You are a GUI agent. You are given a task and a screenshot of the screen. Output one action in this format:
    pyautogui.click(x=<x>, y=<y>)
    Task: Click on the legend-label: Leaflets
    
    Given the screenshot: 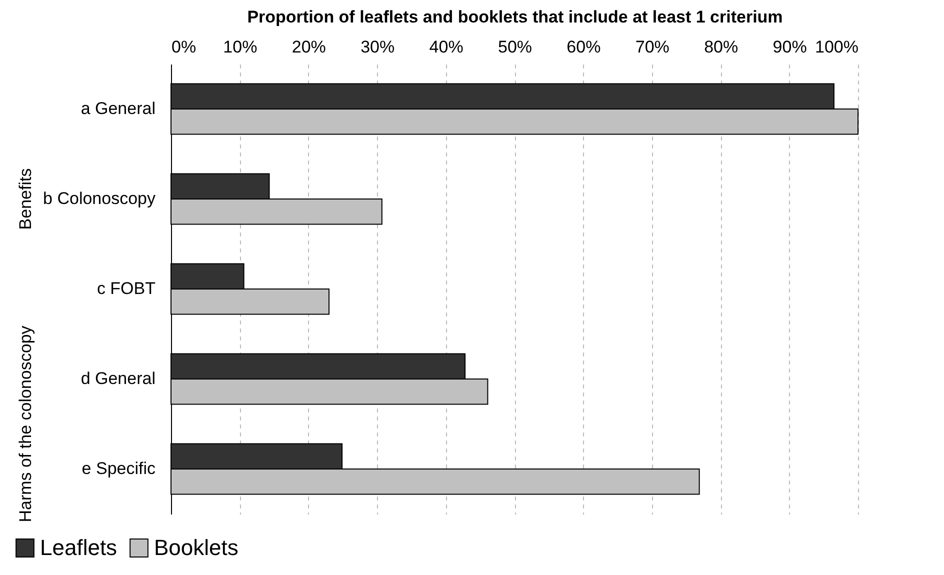 What is the action you would take?
    pyautogui.click(x=79, y=547)
    